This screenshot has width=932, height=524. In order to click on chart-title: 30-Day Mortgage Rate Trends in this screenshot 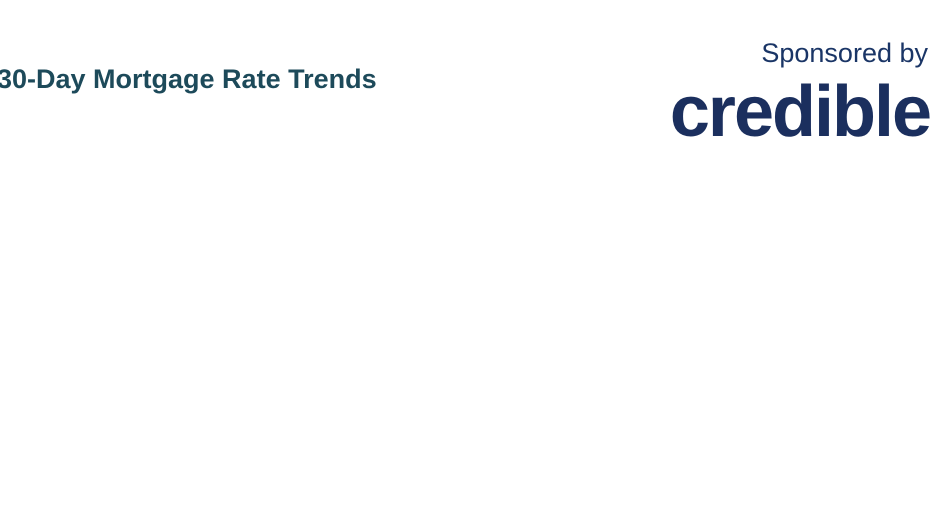, I will do `click(188, 79)`.